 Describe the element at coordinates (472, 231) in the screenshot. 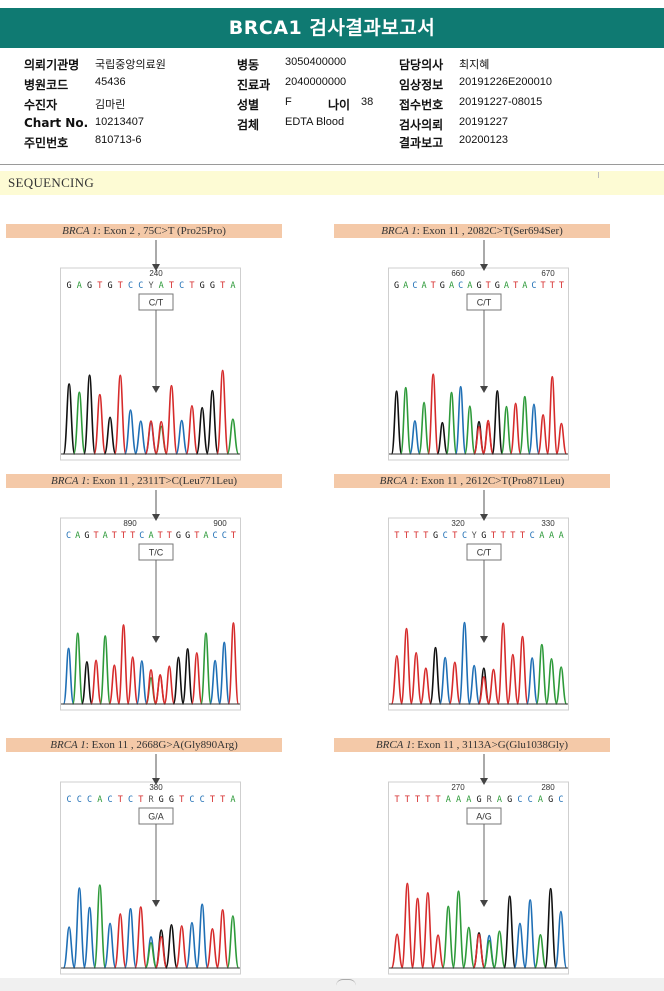

I see `variant-caption: BRCA 1: Exon 11 , 2082C>T(Ser694Ser)` at that location.